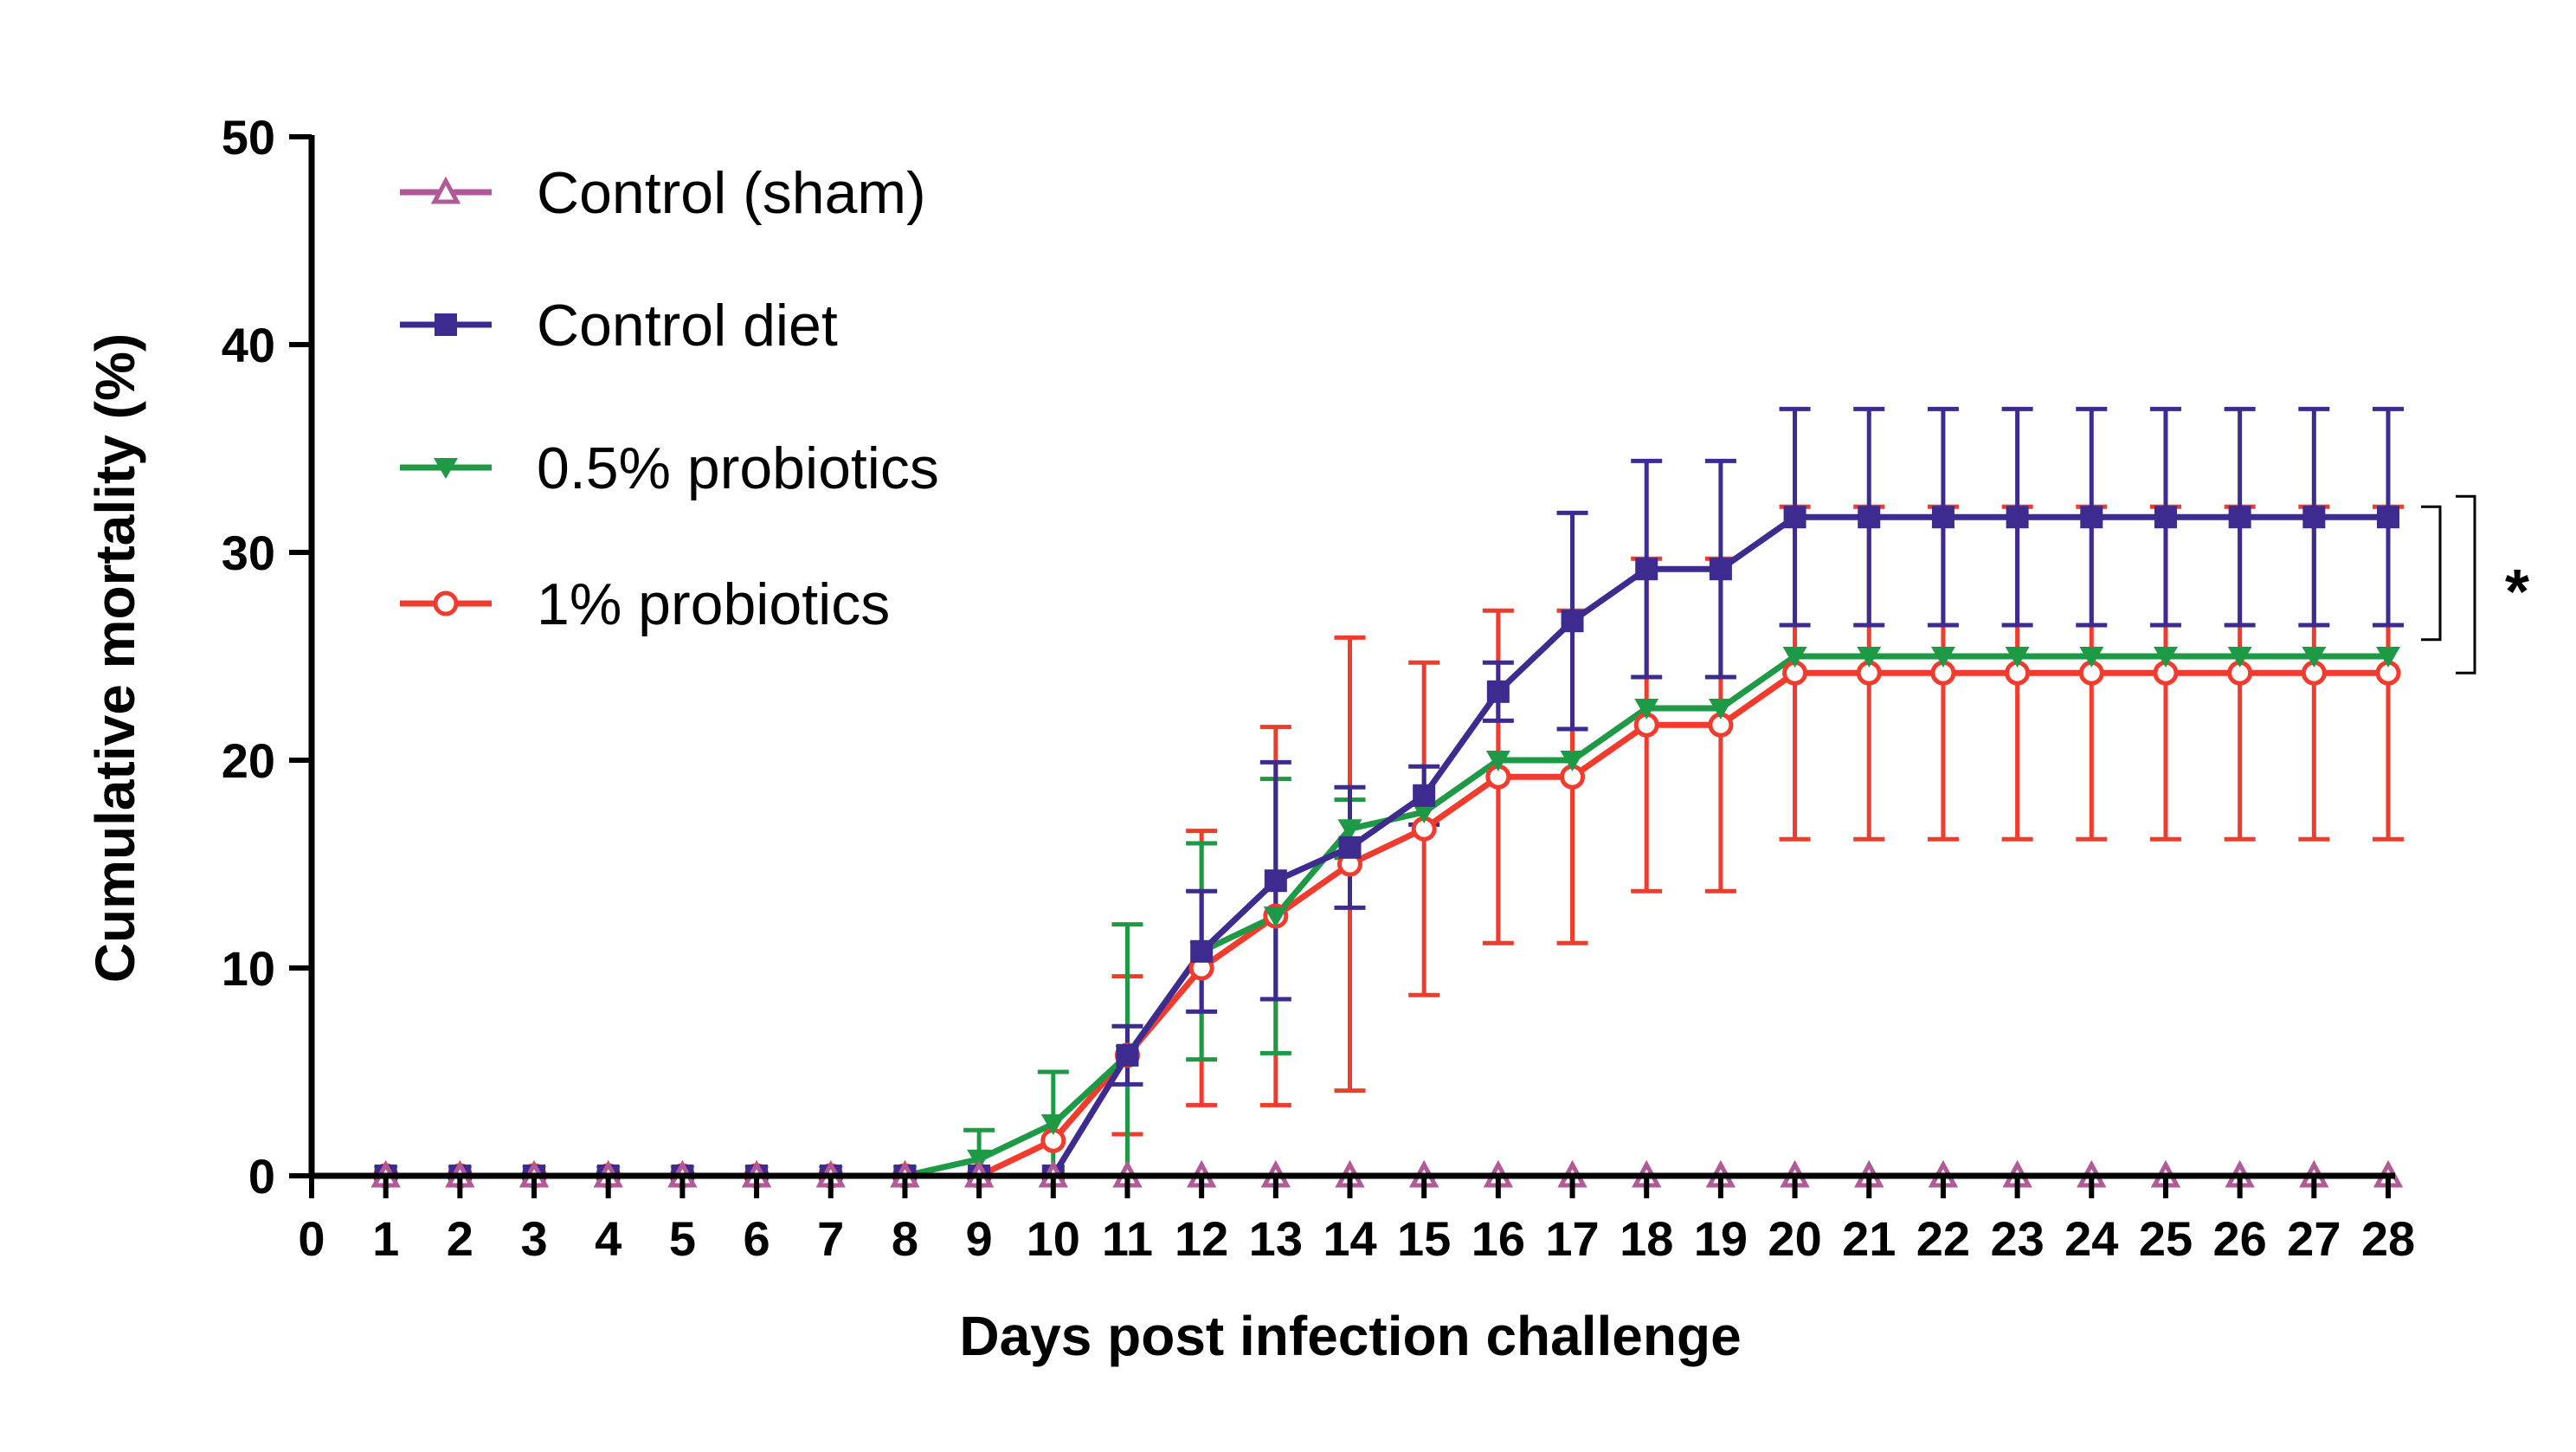 The image size is (2576, 1452). I want to click on x-tick-label: 5, so click(682, 1238).